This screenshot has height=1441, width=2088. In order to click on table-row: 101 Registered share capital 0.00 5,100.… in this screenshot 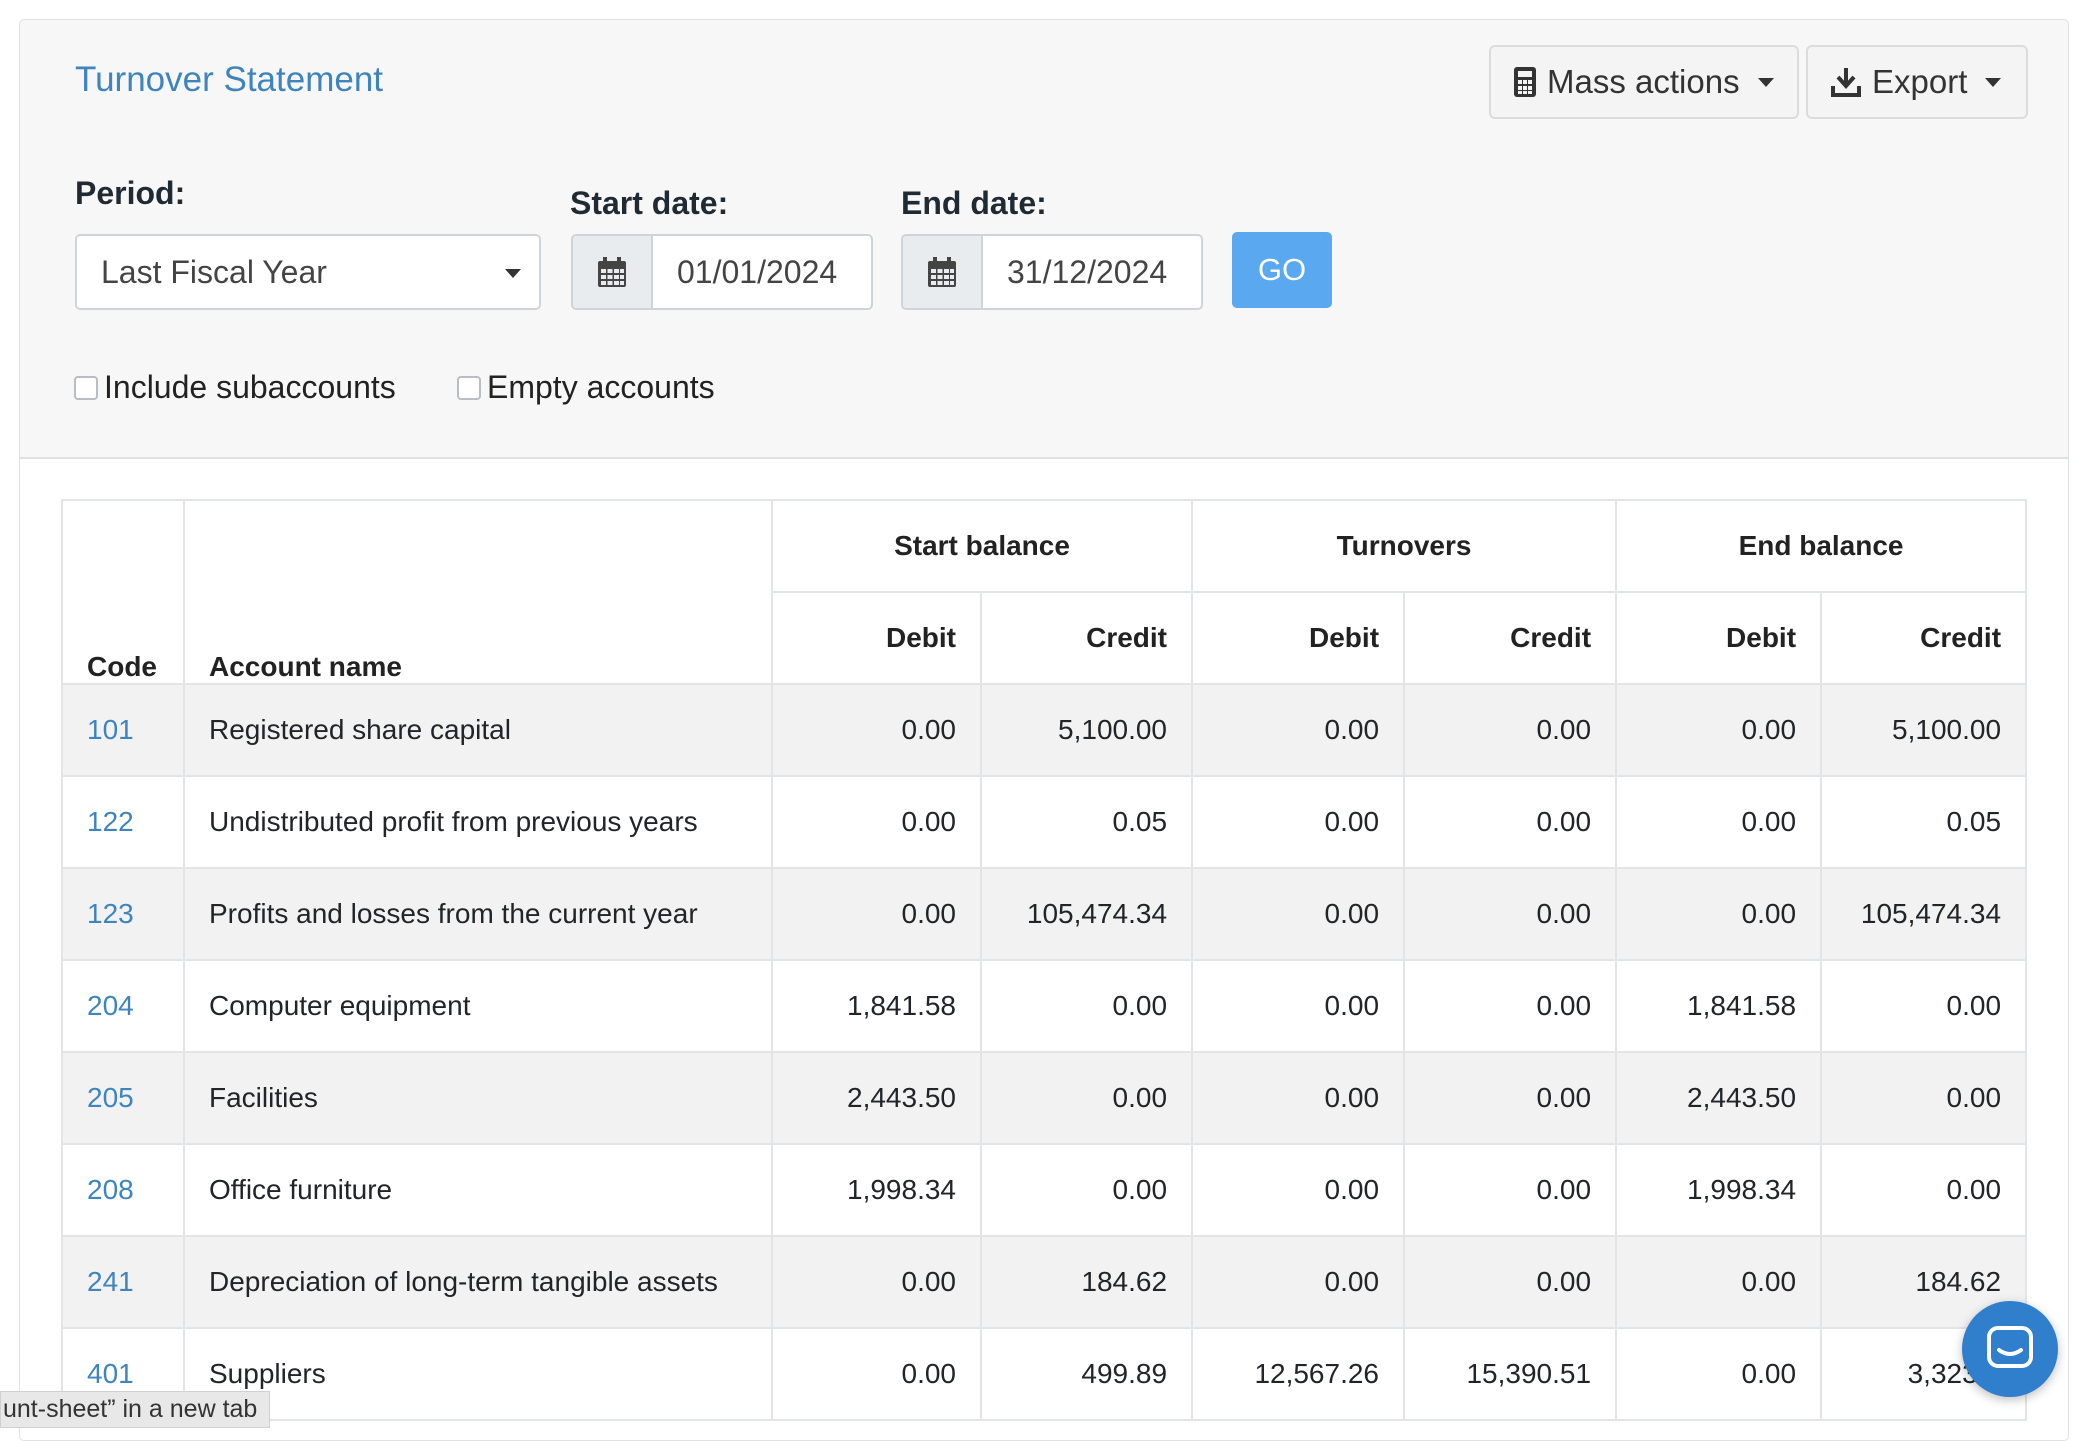, I will do `click(1044, 730)`.